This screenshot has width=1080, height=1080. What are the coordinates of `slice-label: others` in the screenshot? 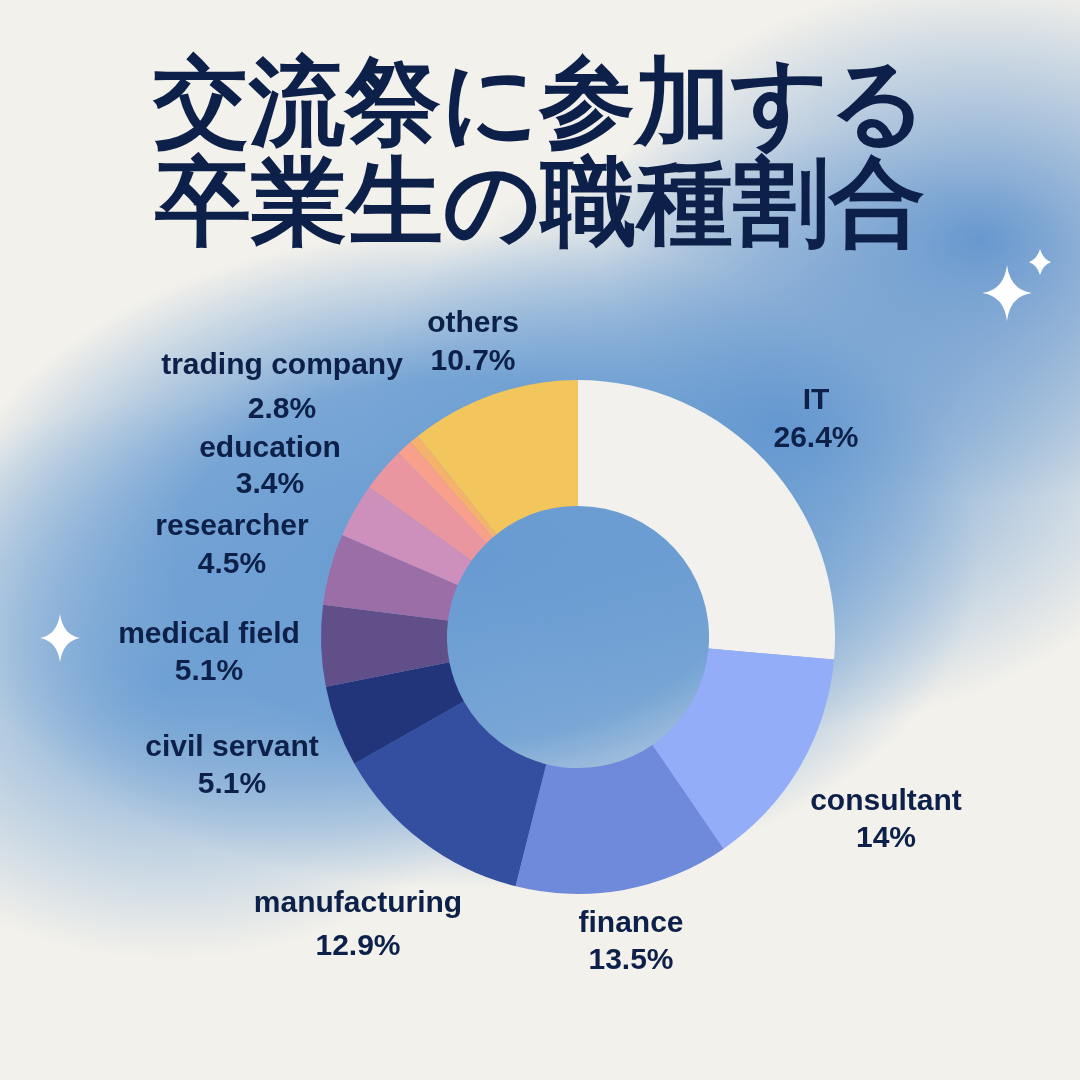 It's located at (473, 321).